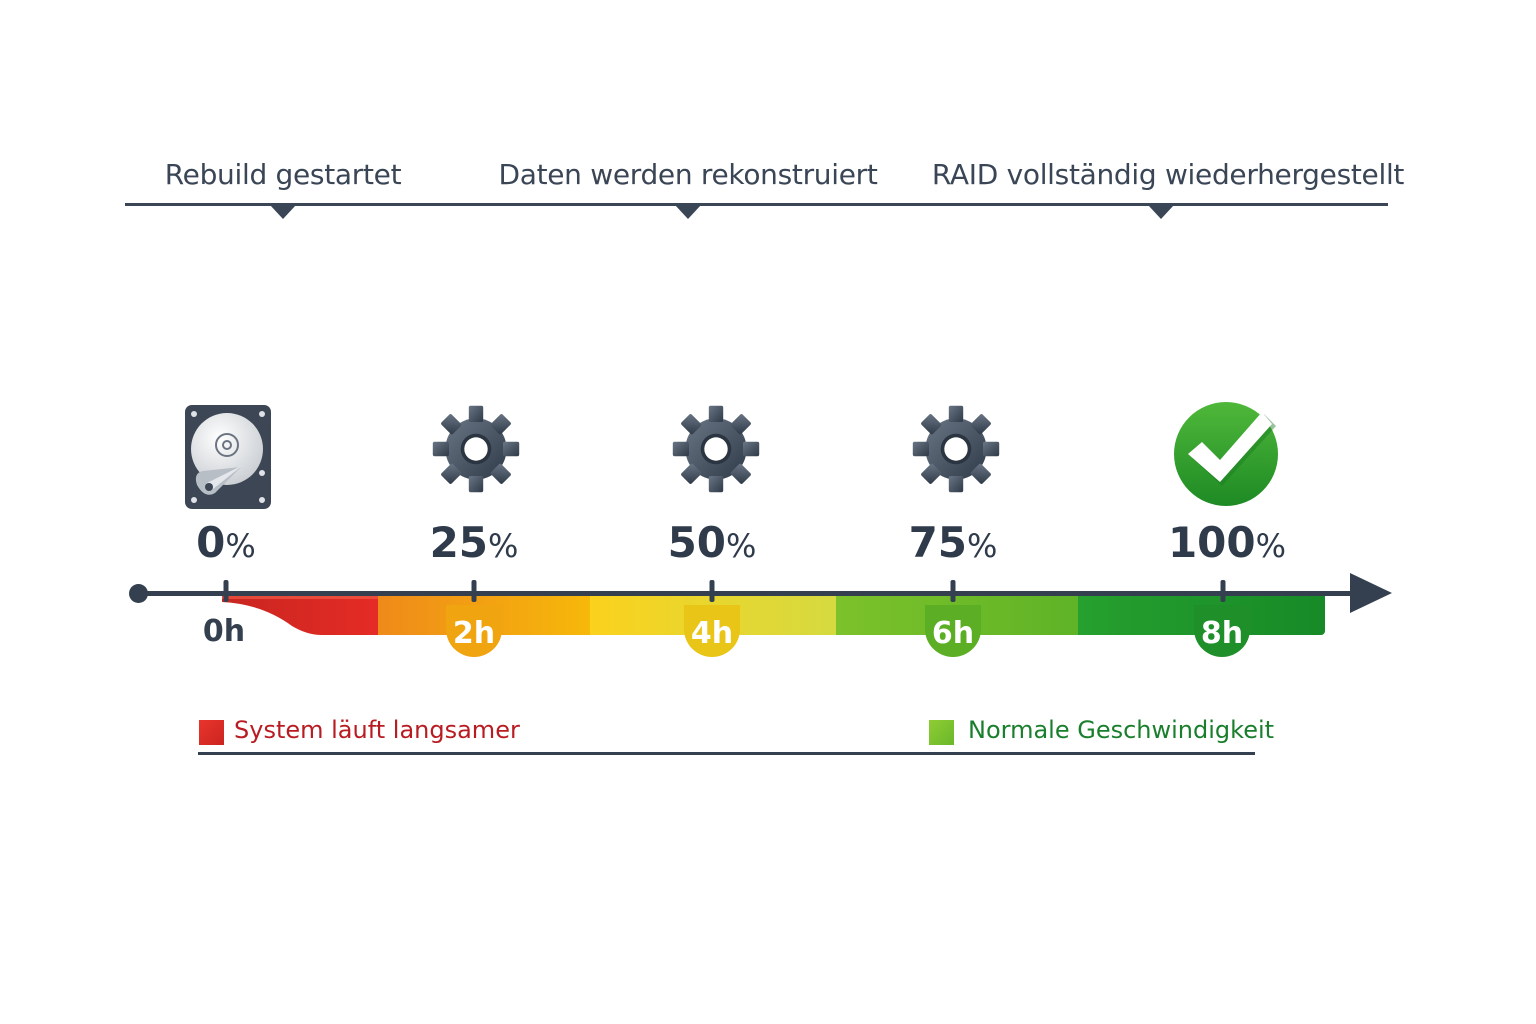 The width and height of the screenshot is (1536, 1024). Describe the element at coordinates (941, 732) in the screenshot. I see `legend-swatch-normal` at that location.